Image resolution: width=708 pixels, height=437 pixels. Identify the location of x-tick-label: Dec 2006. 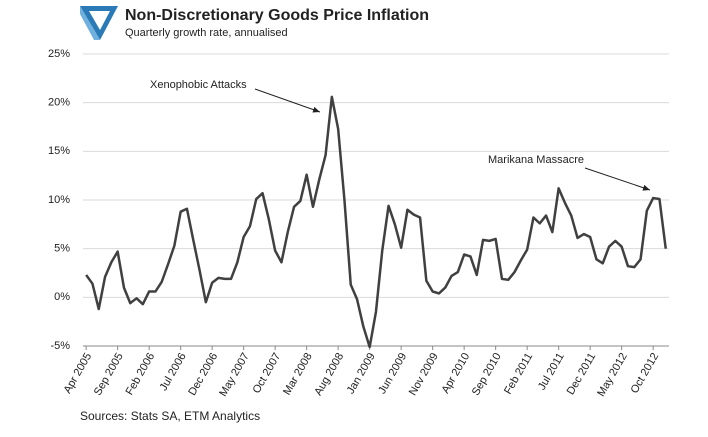
(203, 374).